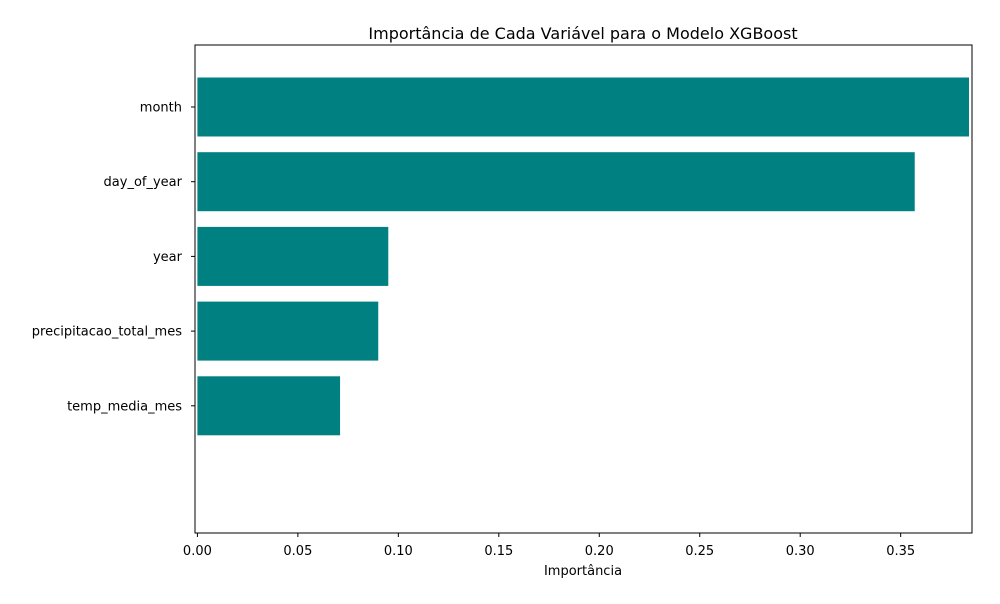  Describe the element at coordinates (297, 551) in the screenshot. I see `x-tick-label: 0.05` at that location.